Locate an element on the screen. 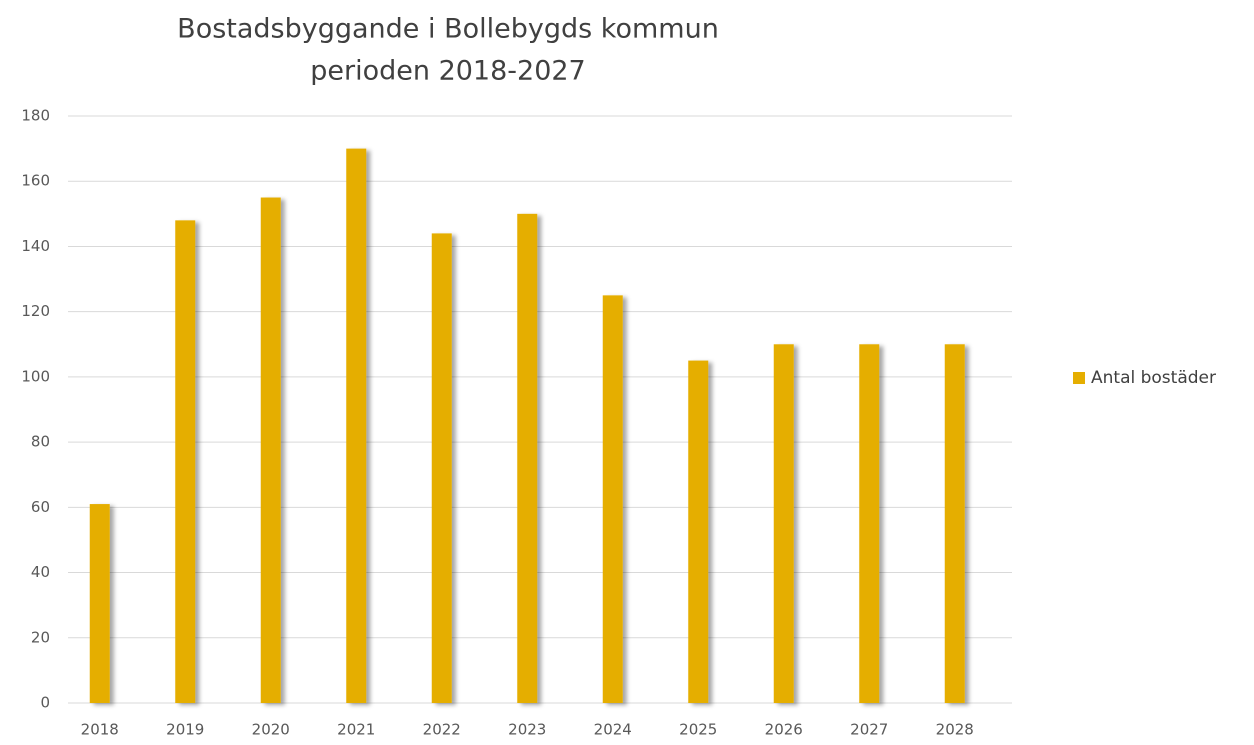  x-tick-label: 2024 is located at coordinates (613, 730).